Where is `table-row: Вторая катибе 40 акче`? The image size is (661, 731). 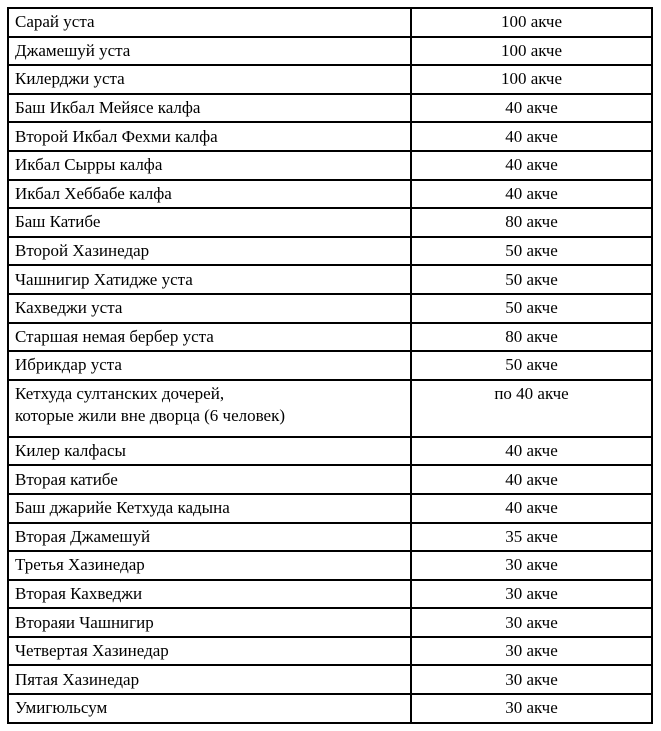
table-row: Вторая катибе 40 акче is located at coordinates (330, 479).